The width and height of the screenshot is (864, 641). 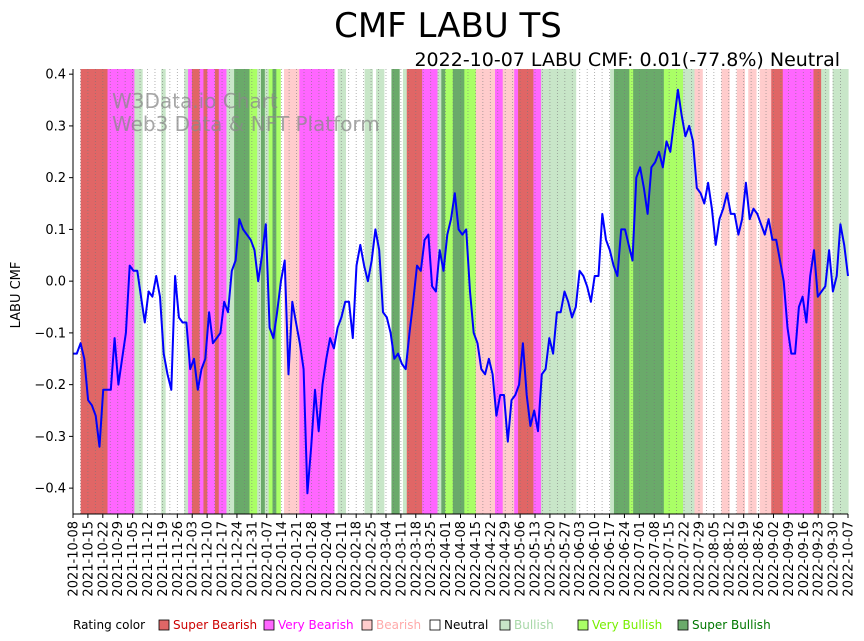 I want to click on legend-swatch, so click(x=164, y=625).